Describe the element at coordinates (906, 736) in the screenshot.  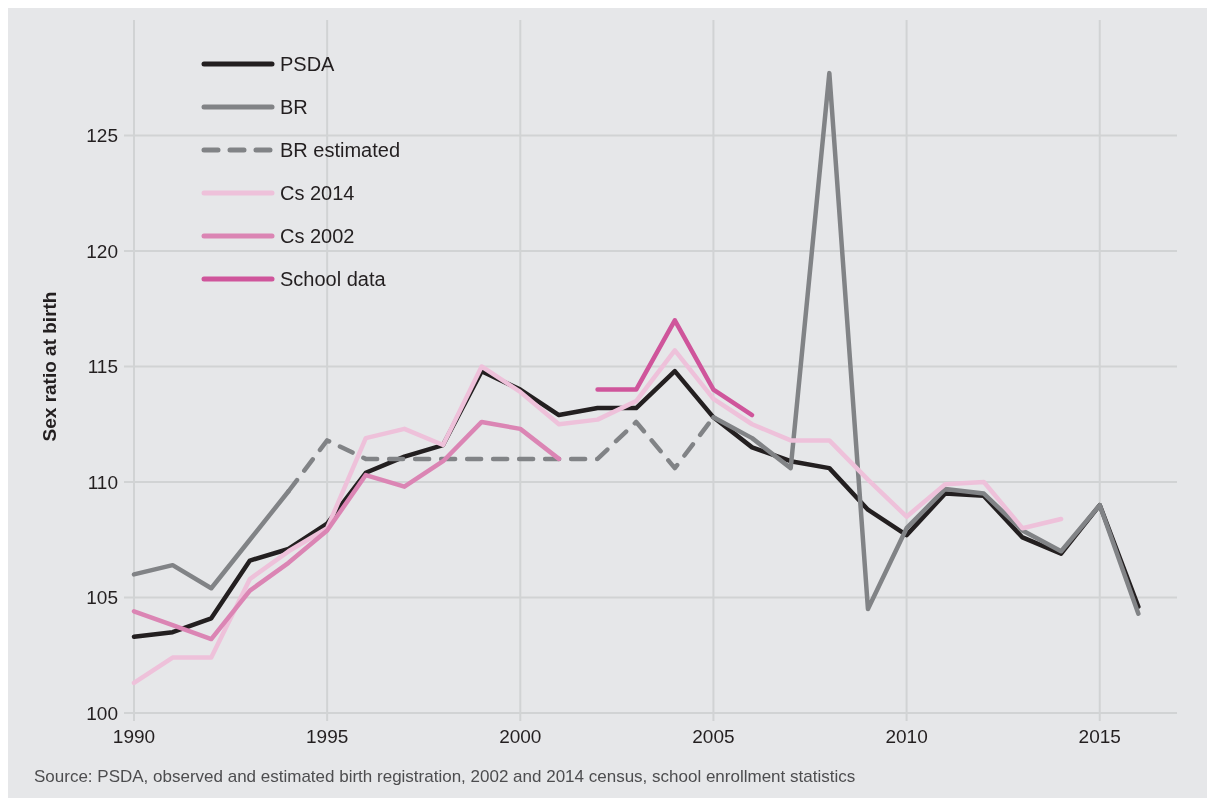
I see `x-tick-label: 2010` at that location.